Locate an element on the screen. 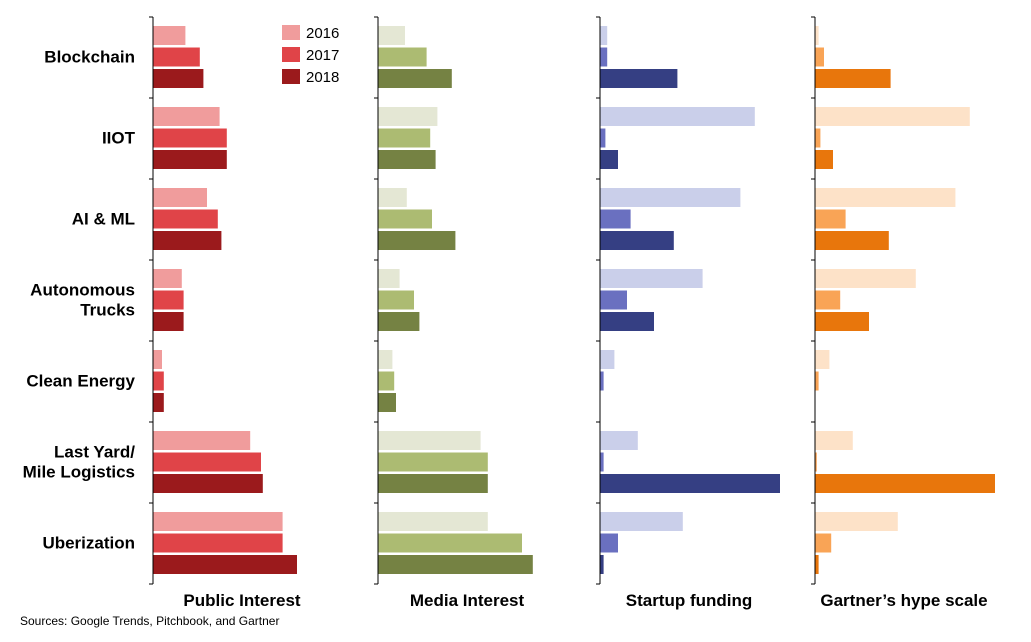  bar-media-interest-autonomous-trucks-2016 is located at coordinates (389, 278).